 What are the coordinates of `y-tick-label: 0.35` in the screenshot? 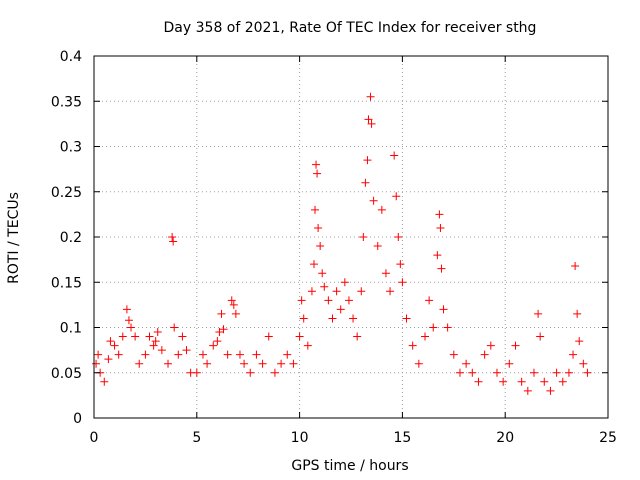 It's located at (66, 102).